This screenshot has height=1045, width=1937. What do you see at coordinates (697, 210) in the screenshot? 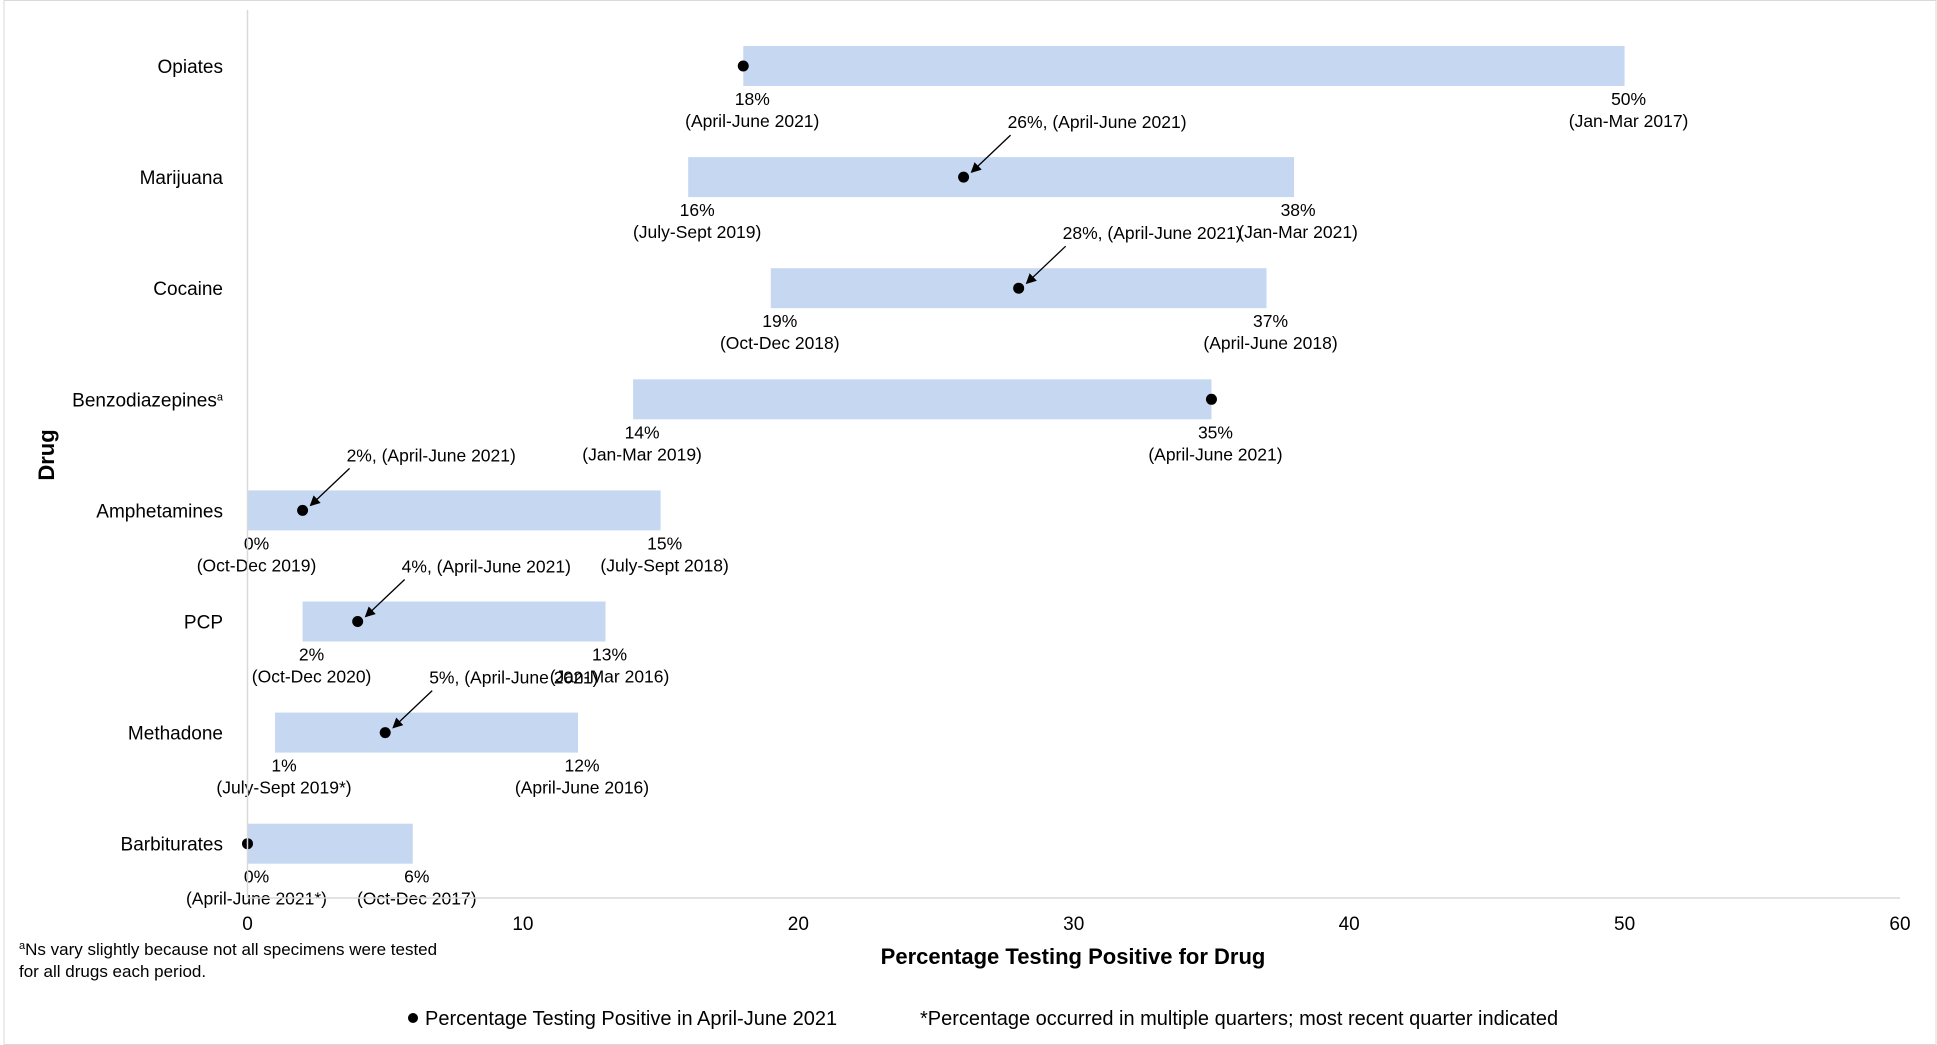
I see `range-min-label: 16%` at bounding box center [697, 210].